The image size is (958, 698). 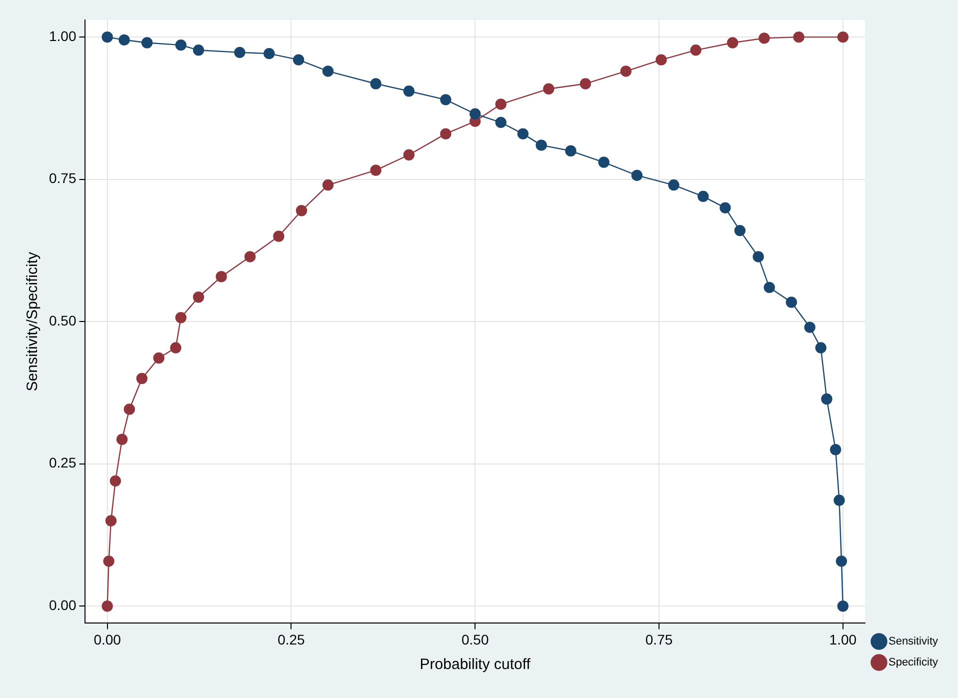 What do you see at coordinates (62, 320) in the screenshot?
I see `y-tick-label: 0.50` at bounding box center [62, 320].